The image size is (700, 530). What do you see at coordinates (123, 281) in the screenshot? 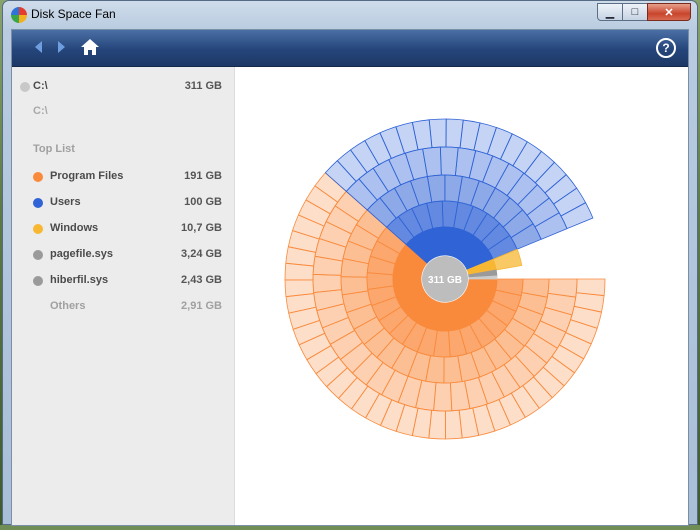
I see `list-item-hiberfil: hiberfil.sys 2,43 GB` at bounding box center [123, 281].